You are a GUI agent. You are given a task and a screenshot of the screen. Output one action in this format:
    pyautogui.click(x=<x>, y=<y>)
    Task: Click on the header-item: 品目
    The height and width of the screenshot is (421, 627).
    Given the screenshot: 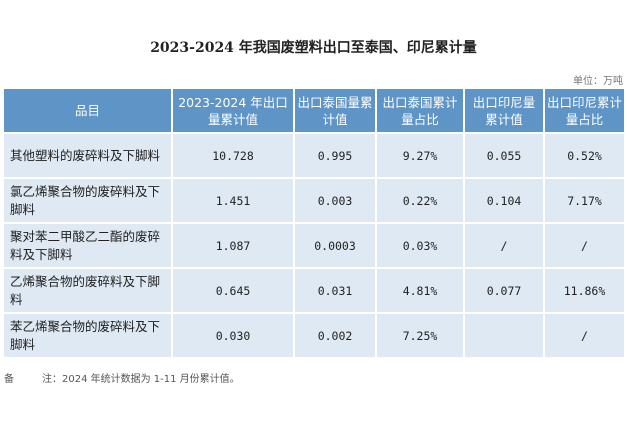 What is the action you would take?
    pyautogui.click(x=88, y=111)
    